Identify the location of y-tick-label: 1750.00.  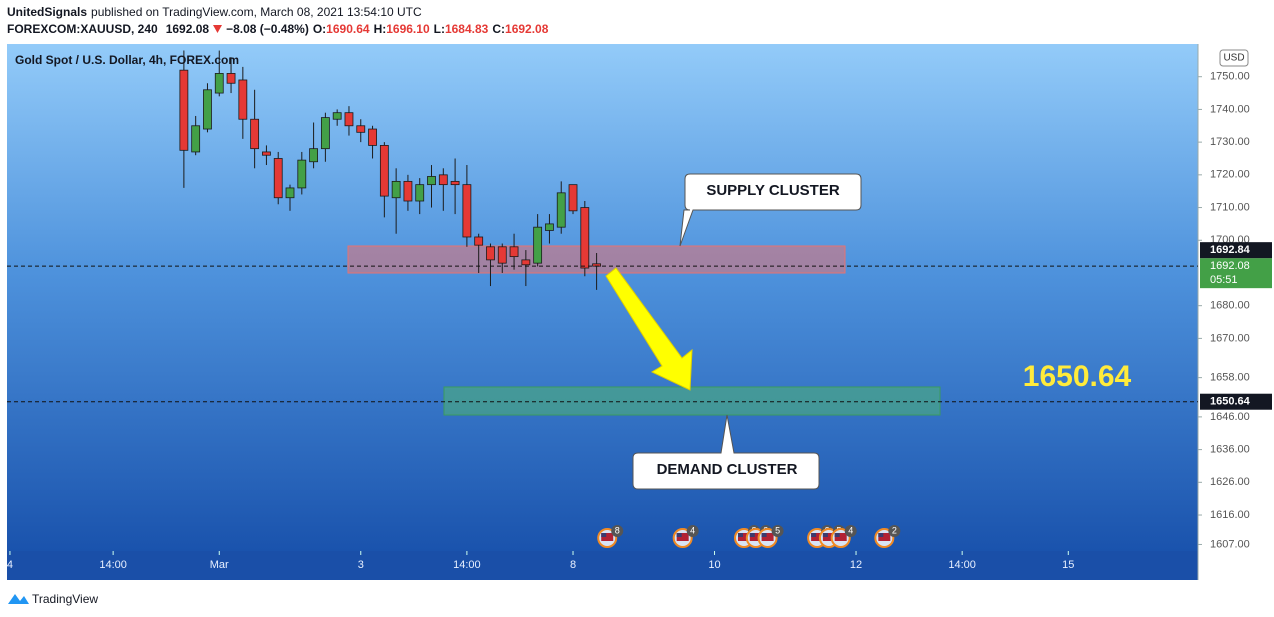
(1230, 77).